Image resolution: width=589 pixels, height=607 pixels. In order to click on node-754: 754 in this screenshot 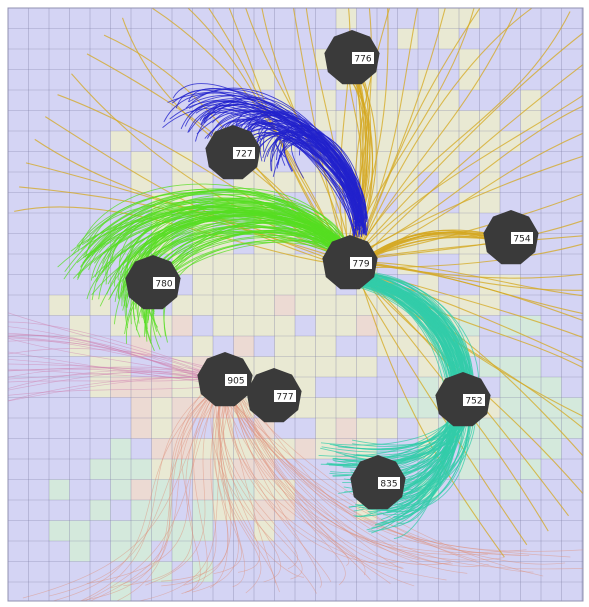, I will do `click(511, 237)`.